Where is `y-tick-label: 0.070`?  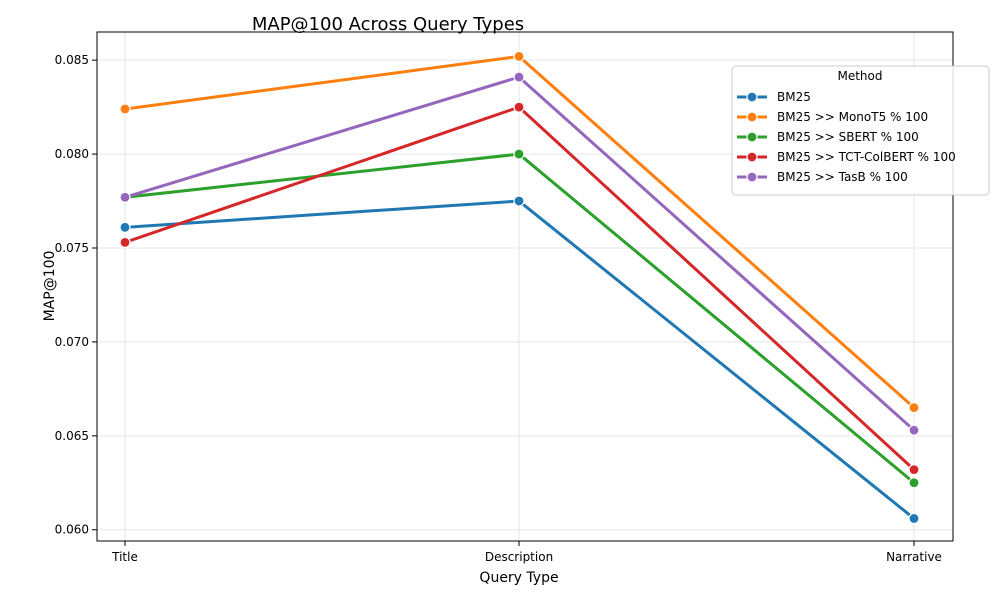
y-tick-label: 0.070 is located at coordinates (72, 342).